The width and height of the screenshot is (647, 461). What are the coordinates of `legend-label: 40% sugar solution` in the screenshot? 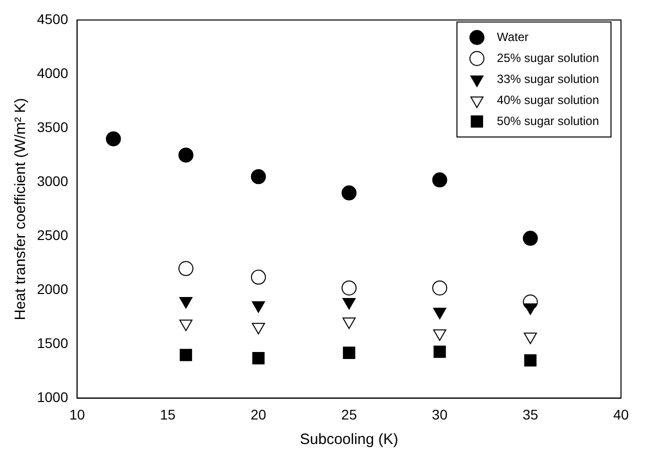 It's located at (548, 99).